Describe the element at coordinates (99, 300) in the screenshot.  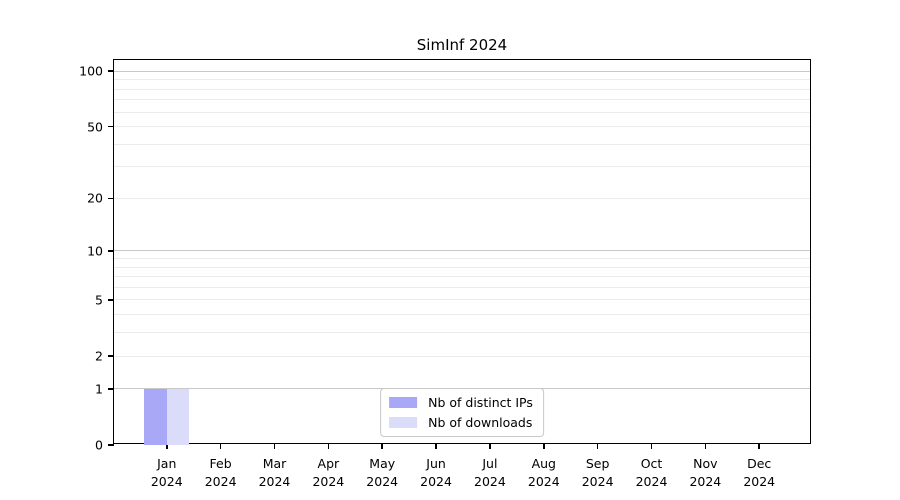
I see `y-tick-label: 5` at that location.